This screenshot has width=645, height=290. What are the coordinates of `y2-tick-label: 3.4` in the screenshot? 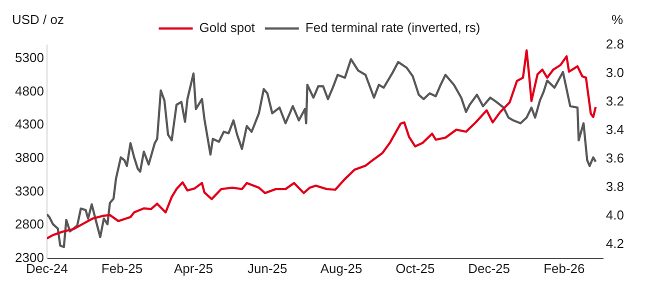 It's located at (615, 129).